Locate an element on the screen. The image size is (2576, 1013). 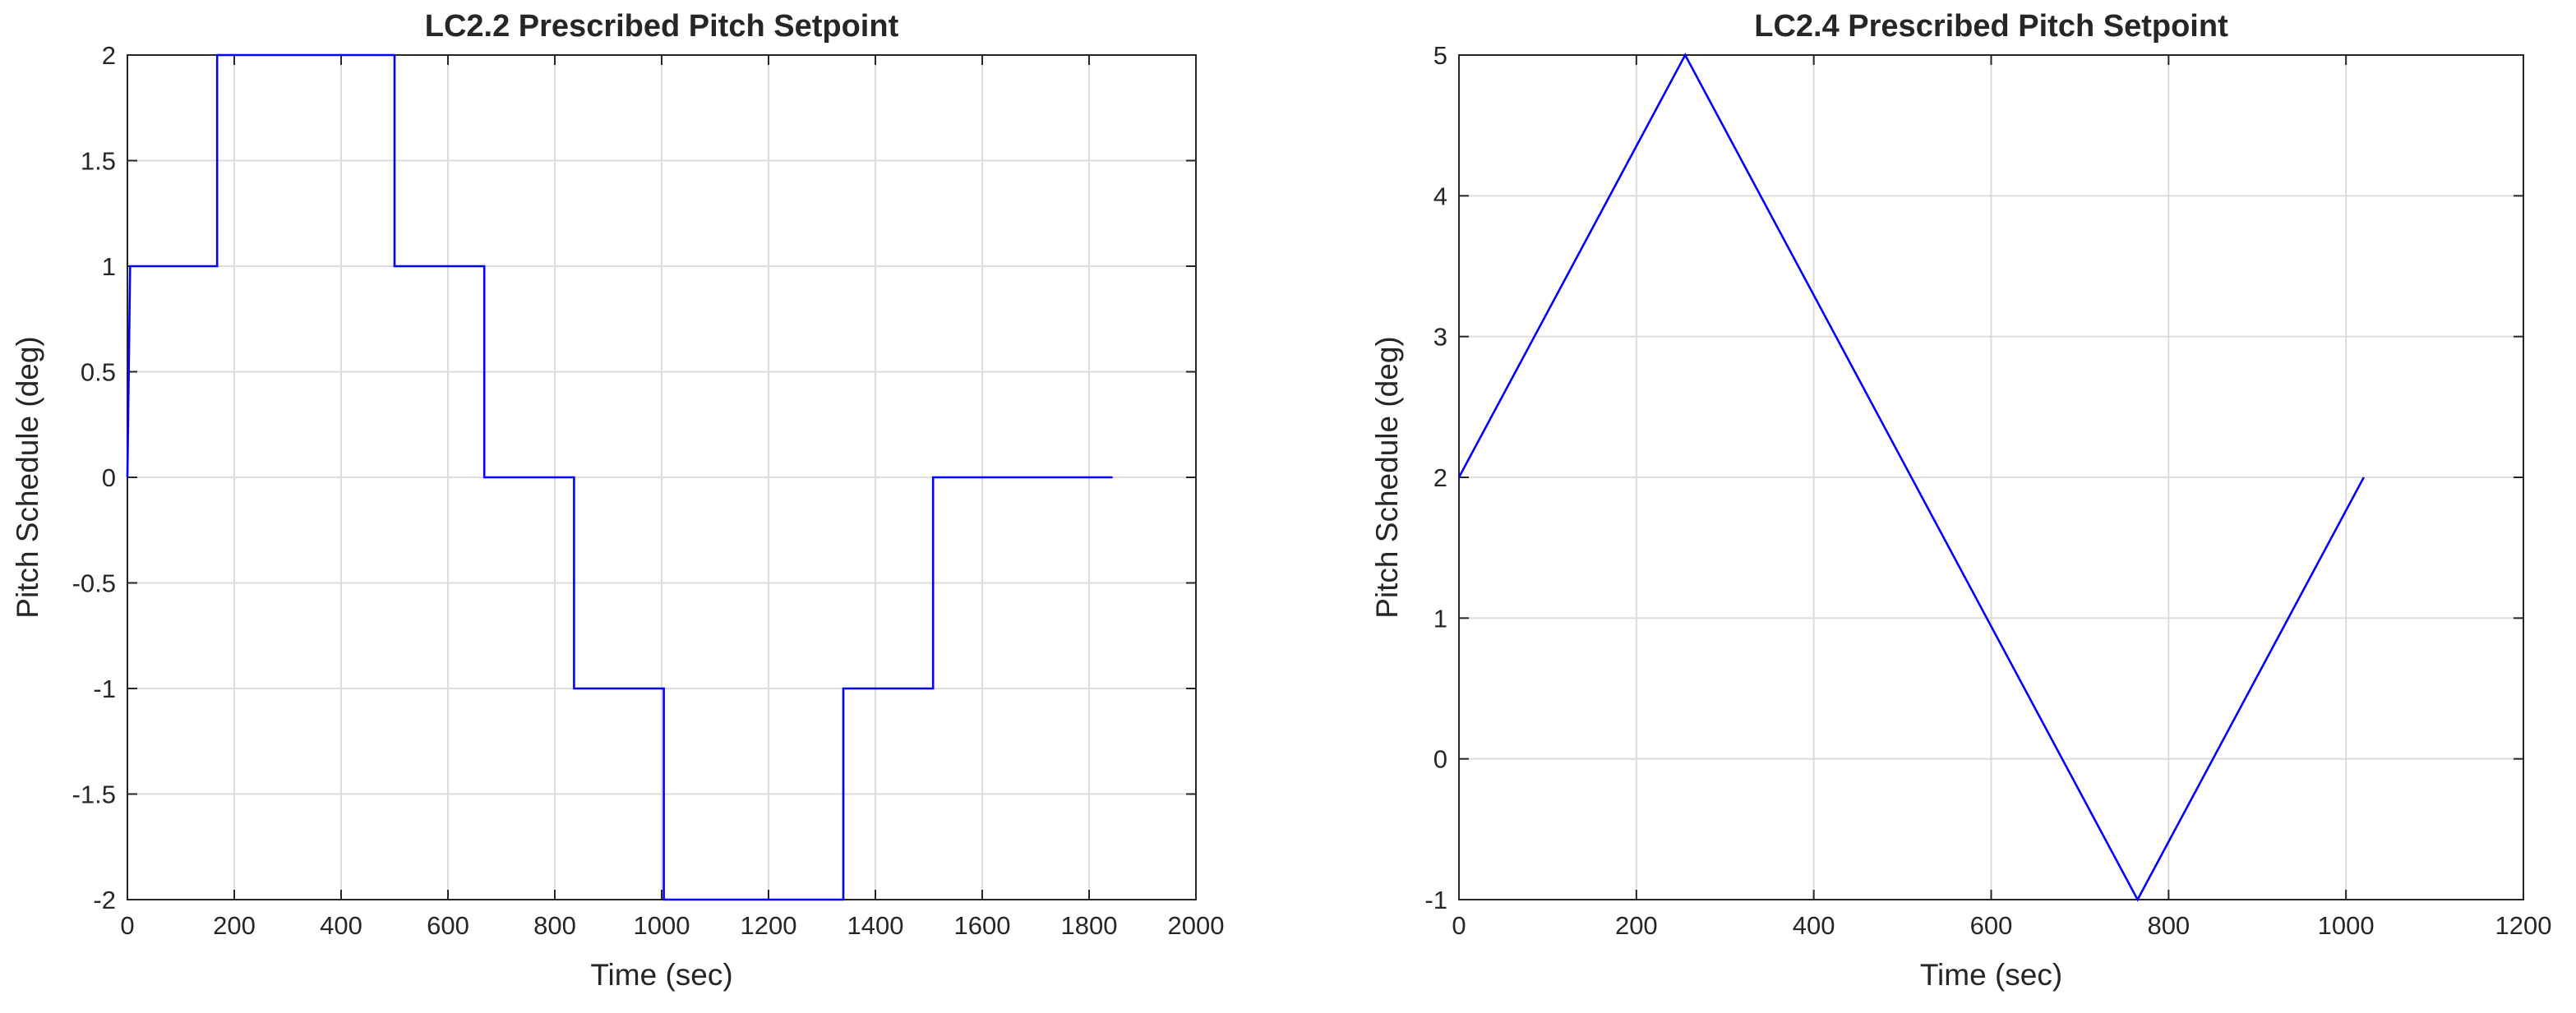
x-tick-label: 1400 is located at coordinates (875, 925).